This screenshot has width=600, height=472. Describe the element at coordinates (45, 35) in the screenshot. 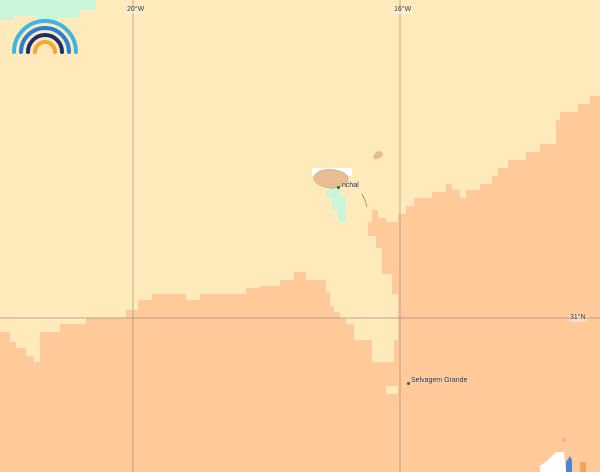

I see `rainbow-arc-logo-icon` at that location.